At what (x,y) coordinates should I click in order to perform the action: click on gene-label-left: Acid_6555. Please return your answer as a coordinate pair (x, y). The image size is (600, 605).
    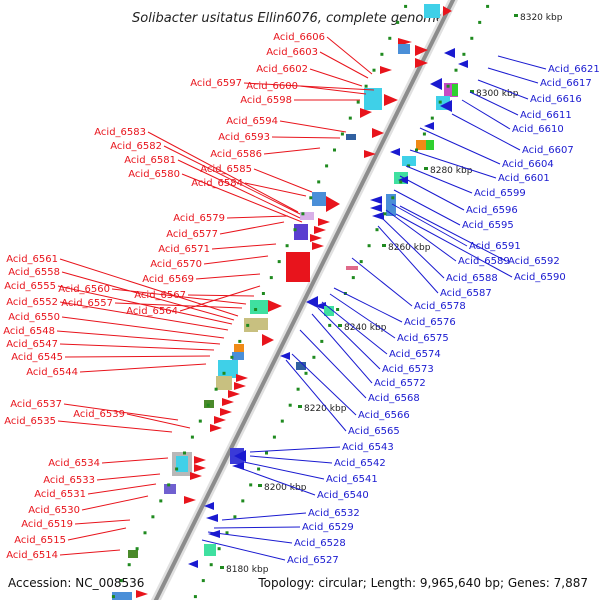
    Looking at the image, I should click on (30, 286).